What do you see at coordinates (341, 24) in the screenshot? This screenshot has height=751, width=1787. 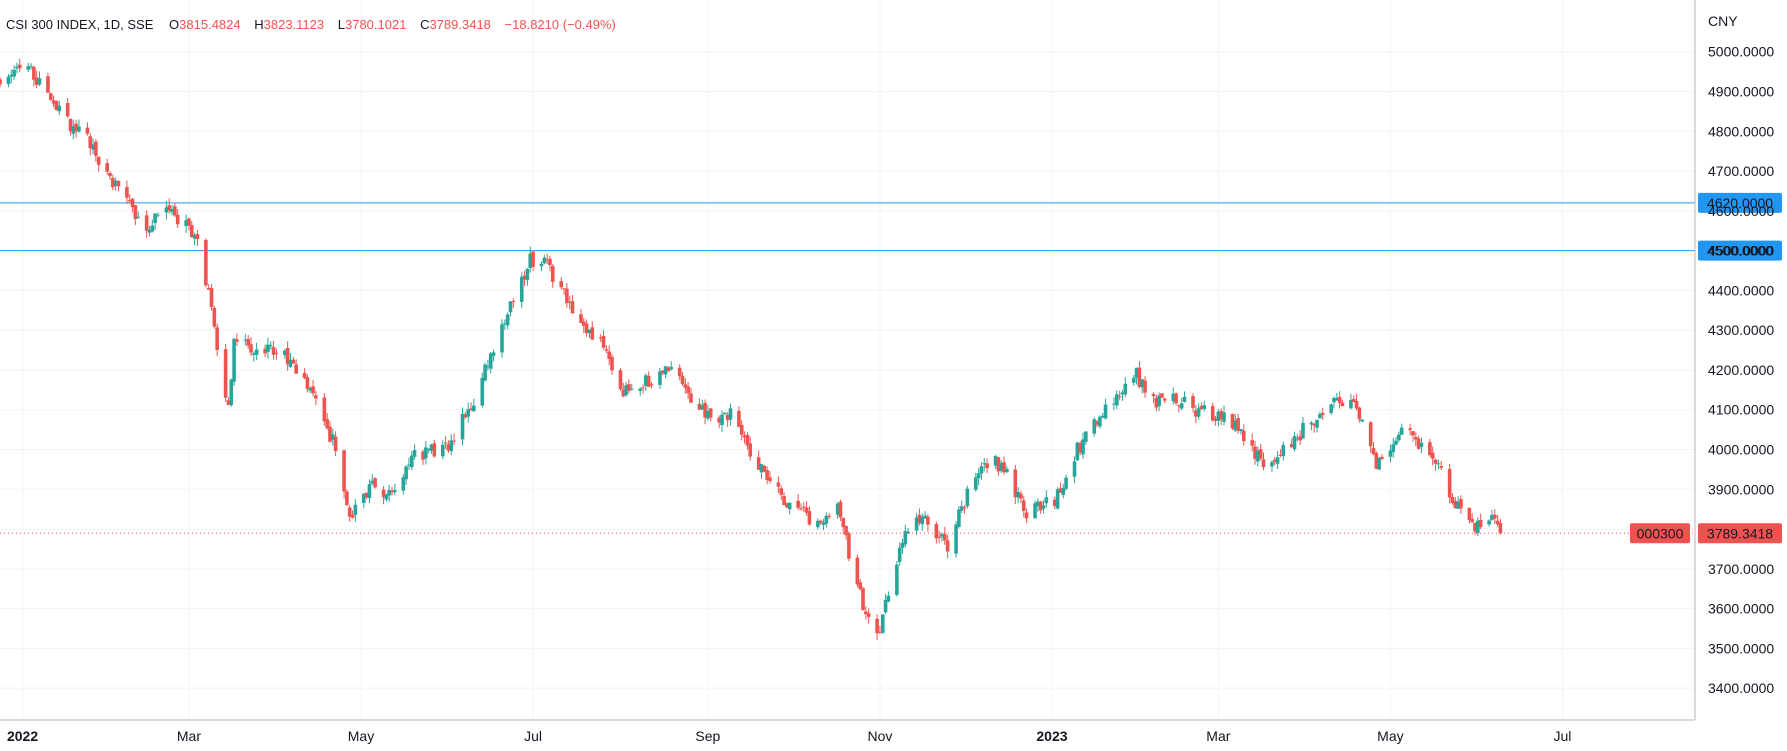 I see `low-label: L` at bounding box center [341, 24].